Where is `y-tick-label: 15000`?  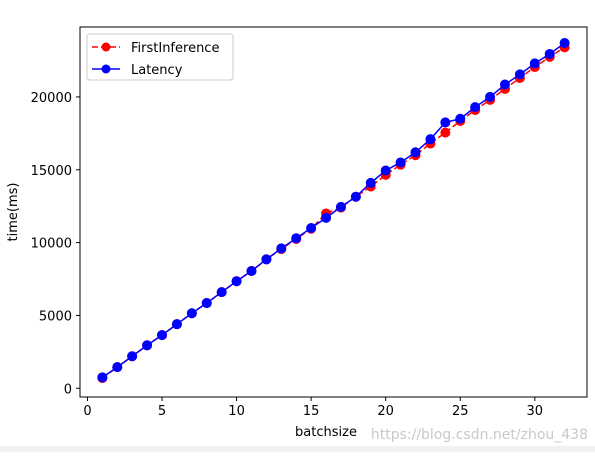 y-tick-label: 15000 is located at coordinates (51, 171).